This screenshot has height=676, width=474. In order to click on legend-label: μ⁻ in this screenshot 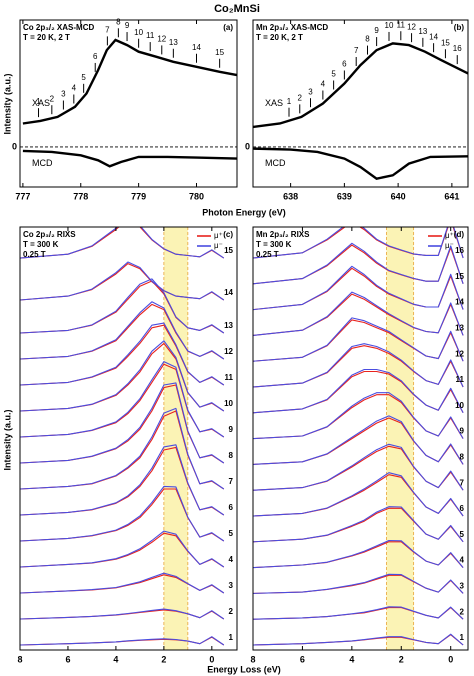, I will do `click(449, 245)`.